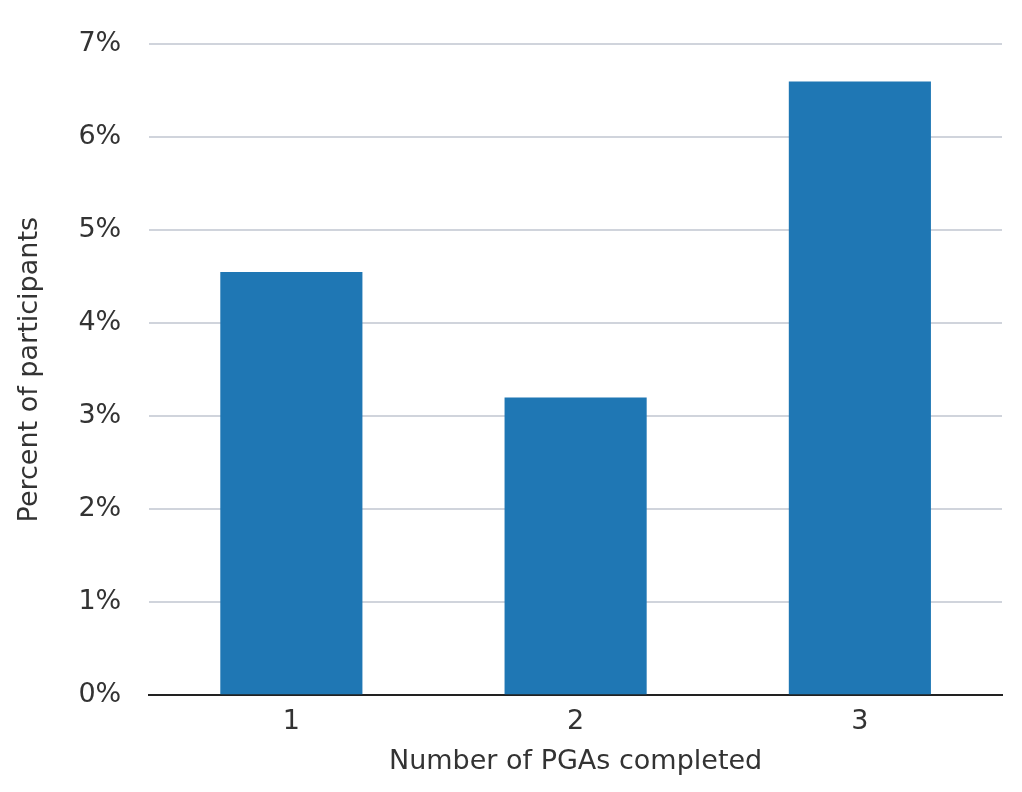 The image size is (1022, 792). I want to click on y-tick-label: 1%, so click(100, 600).